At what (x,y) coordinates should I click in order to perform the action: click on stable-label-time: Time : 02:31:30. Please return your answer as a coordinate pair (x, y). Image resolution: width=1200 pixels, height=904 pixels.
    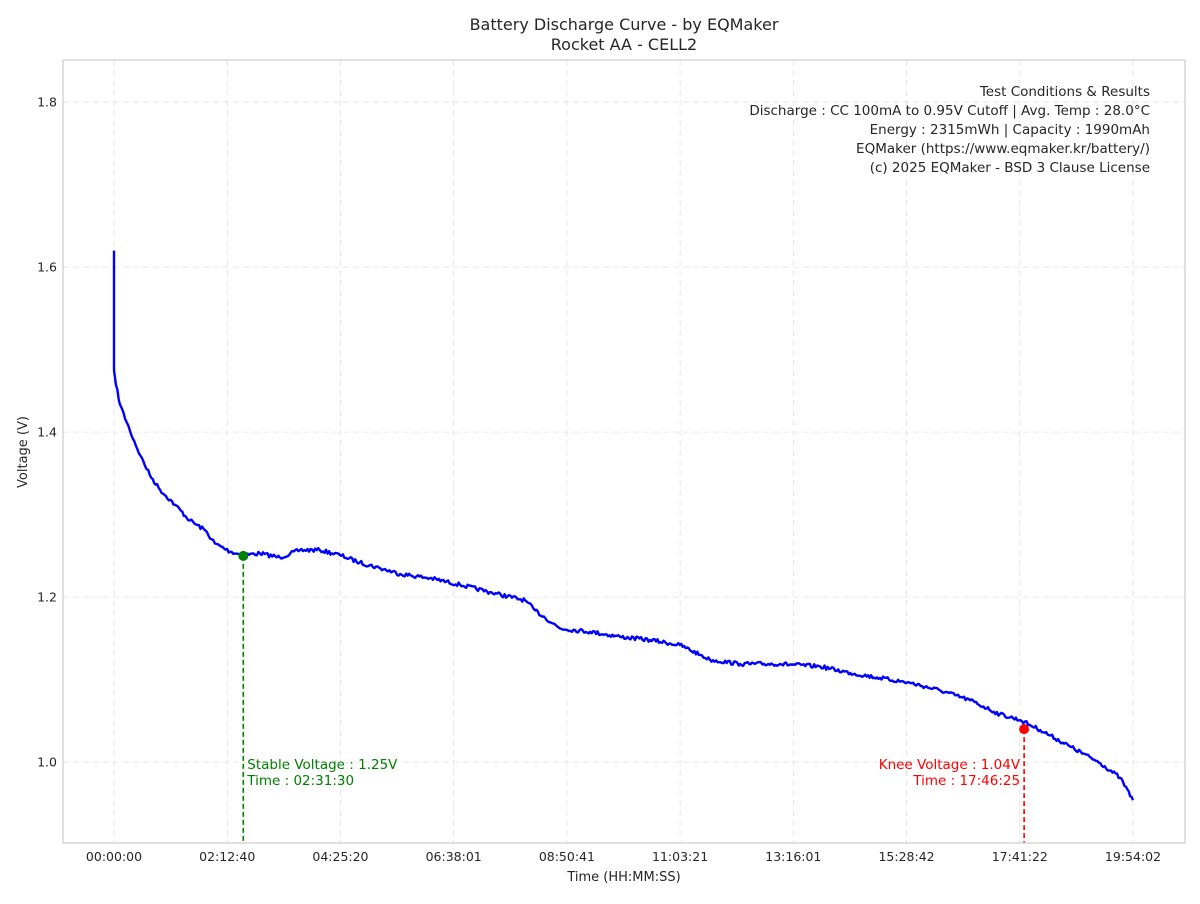
    Looking at the image, I should click on (300, 781).